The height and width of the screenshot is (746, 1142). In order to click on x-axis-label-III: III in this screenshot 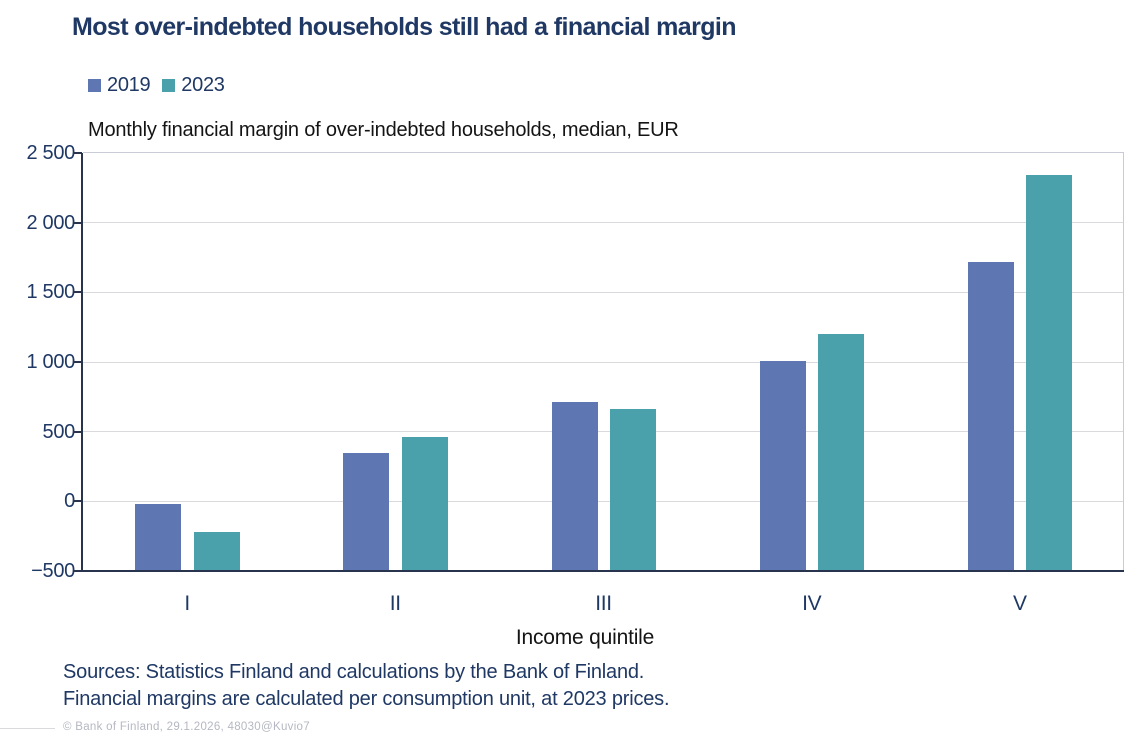, I will do `click(603, 603)`.